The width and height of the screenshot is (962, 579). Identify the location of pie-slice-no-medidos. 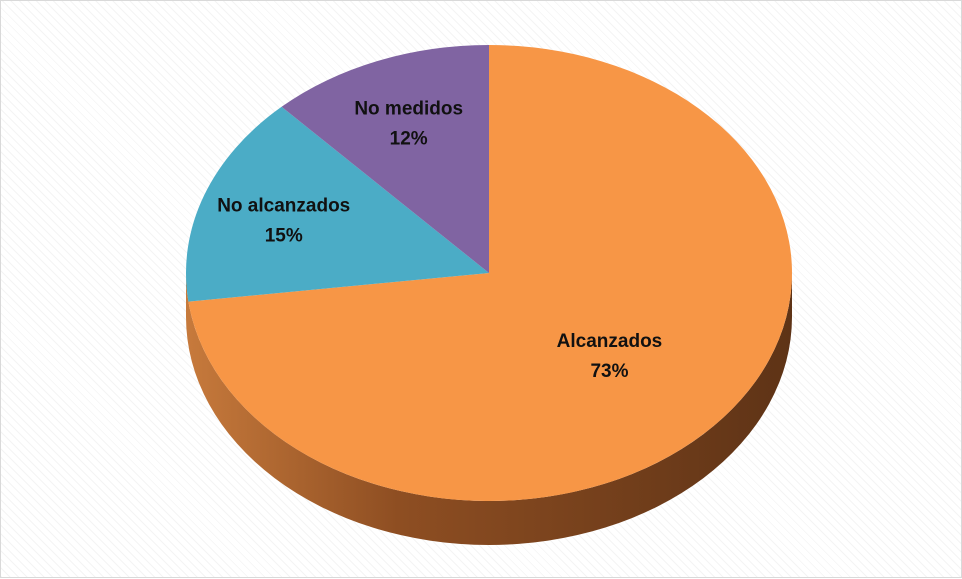
(385, 158).